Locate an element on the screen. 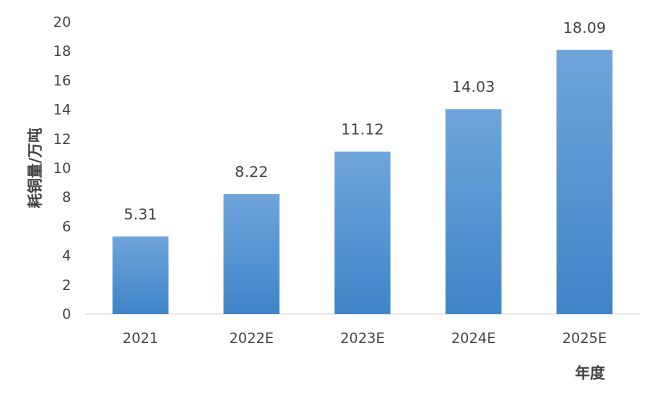 The width and height of the screenshot is (661, 402). y-axis-title: 耗铜量/万吨 is located at coordinates (35, 168).